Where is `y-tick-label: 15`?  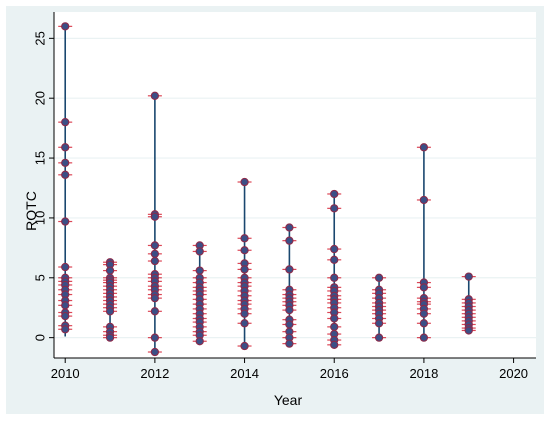
y-tick-label: 15 is located at coordinates (40, 158).